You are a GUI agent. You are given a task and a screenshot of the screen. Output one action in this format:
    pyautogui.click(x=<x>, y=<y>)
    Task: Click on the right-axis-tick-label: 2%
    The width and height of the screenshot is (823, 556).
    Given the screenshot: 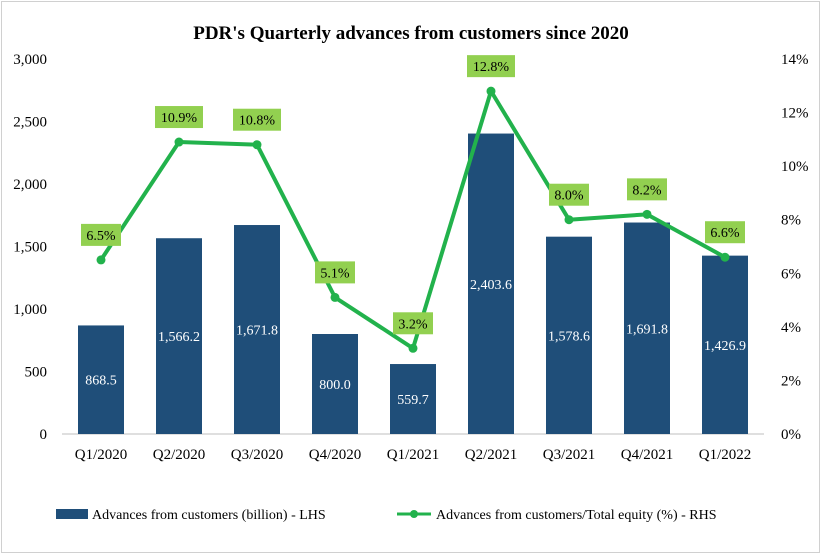 What is the action you would take?
    pyautogui.click(x=791, y=381)
    